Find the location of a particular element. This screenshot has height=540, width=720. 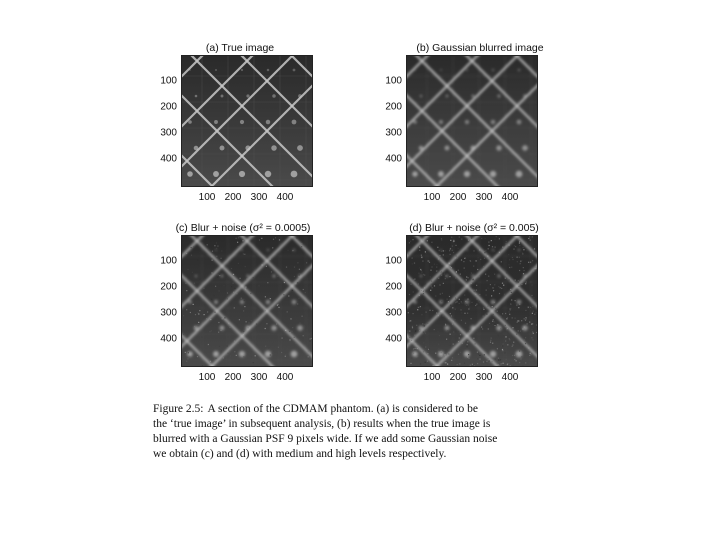

image-background is located at coordinates (472, 121).